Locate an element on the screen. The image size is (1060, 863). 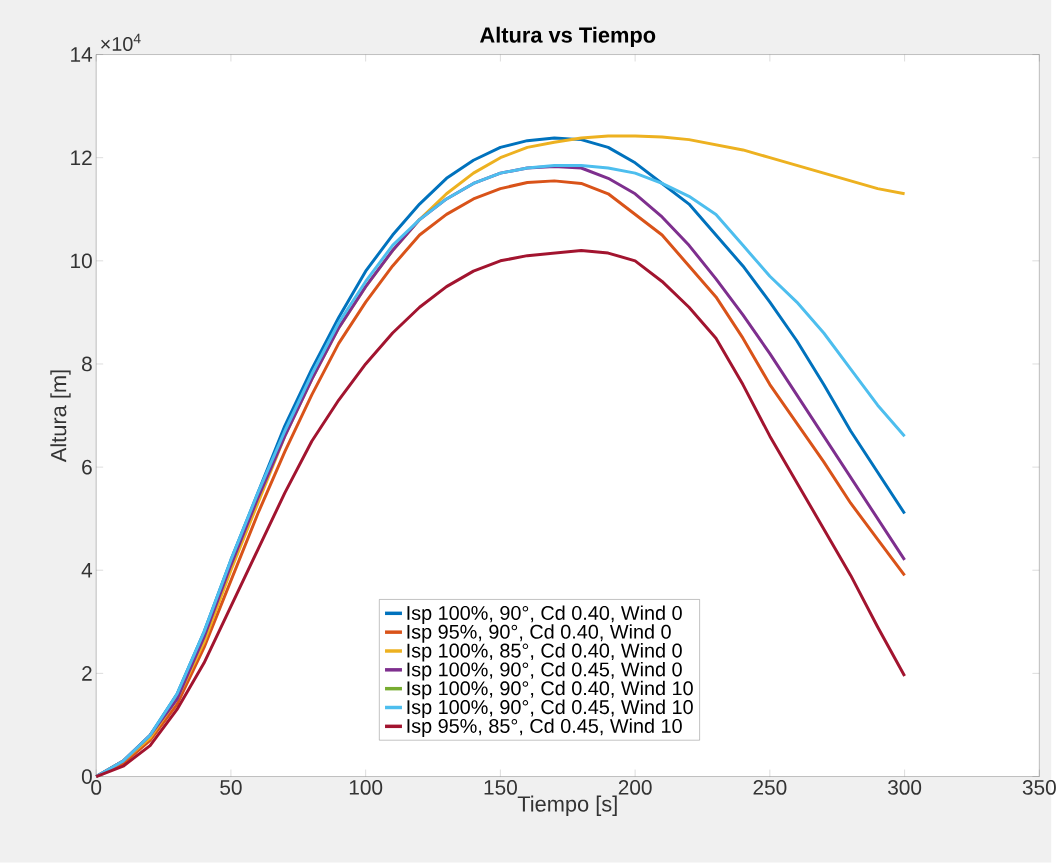
x-axis-title: Tiempo [s] is located at coordinates (567, 806).